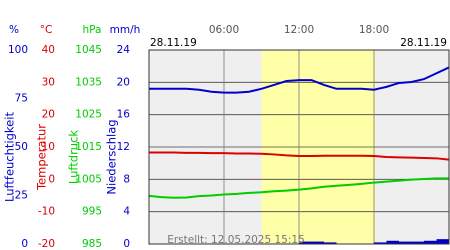 Image resolution: width=450 pixels, height=250 pixels. Describe the element at coordinates (126, 212) in the screenshot. I see `y-tick-label: 4` at that location.